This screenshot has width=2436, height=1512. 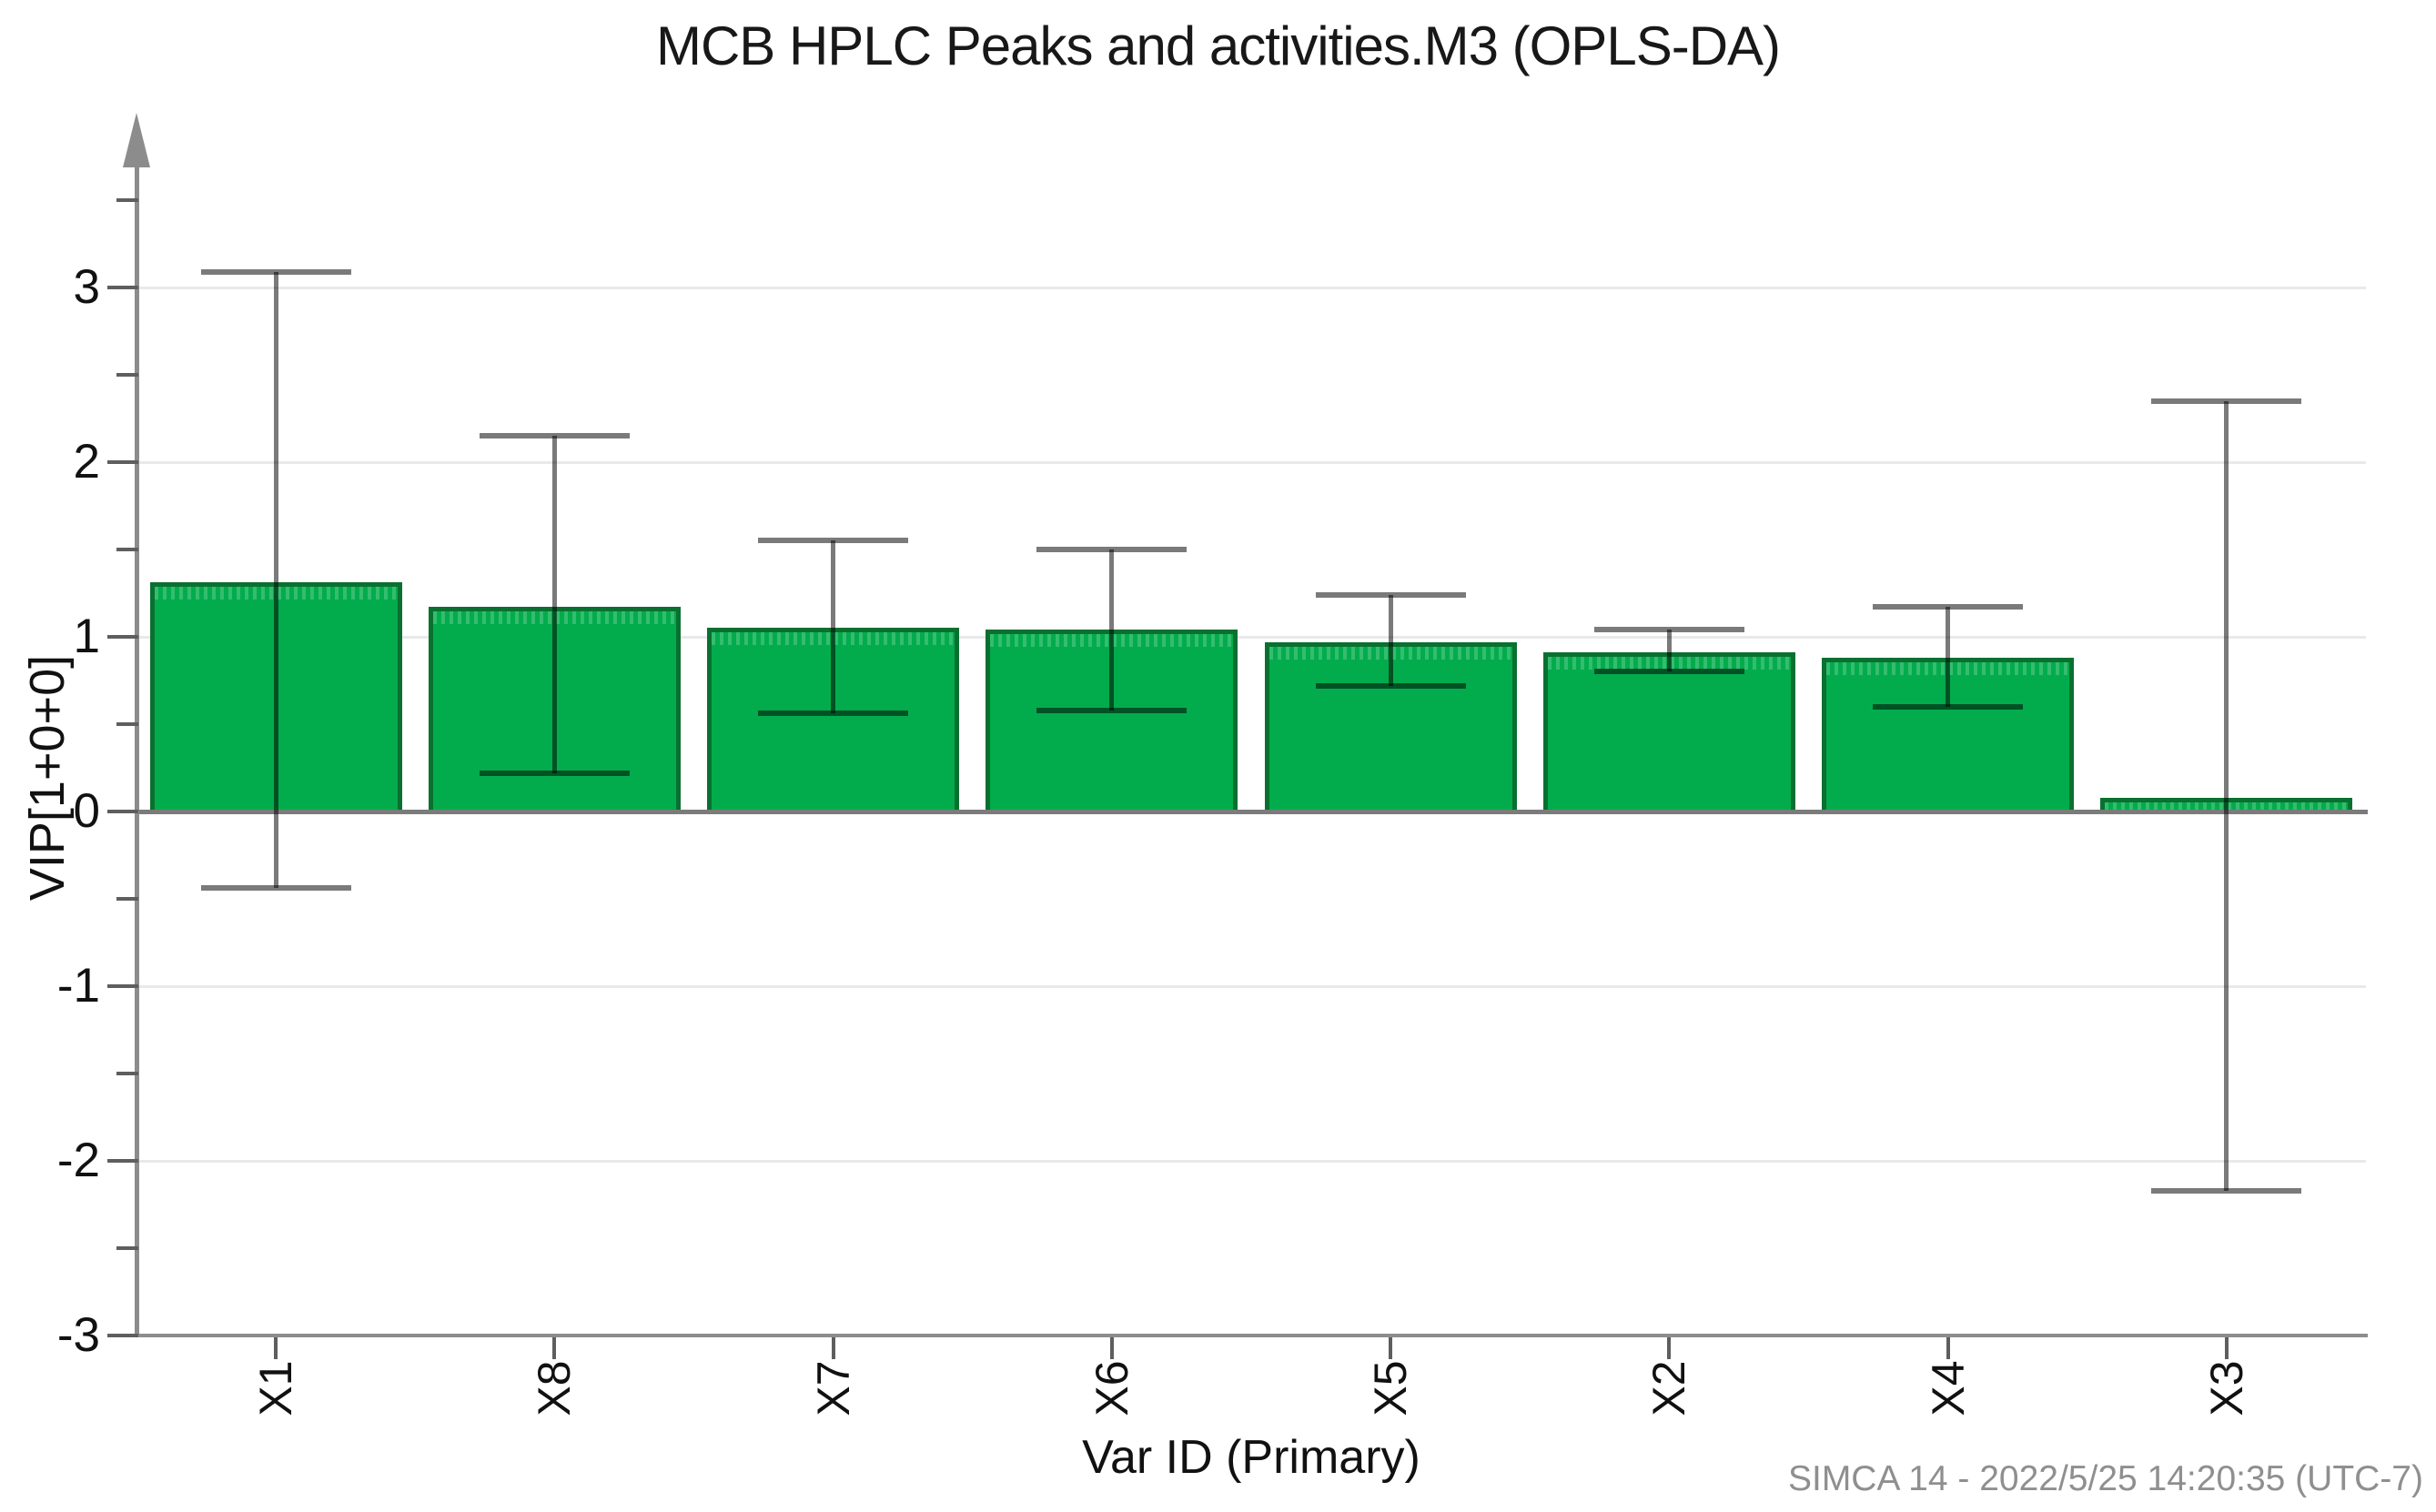 I want to click on error-bar-cap-top-x4, so click(x=1948, y=607).